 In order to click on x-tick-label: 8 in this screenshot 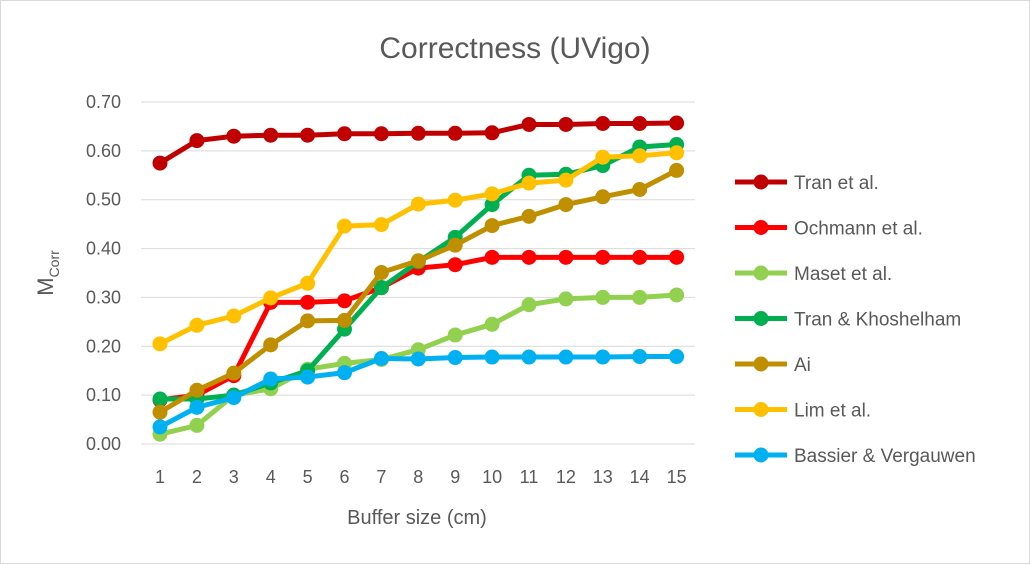, I will do `click(418, 477)`.